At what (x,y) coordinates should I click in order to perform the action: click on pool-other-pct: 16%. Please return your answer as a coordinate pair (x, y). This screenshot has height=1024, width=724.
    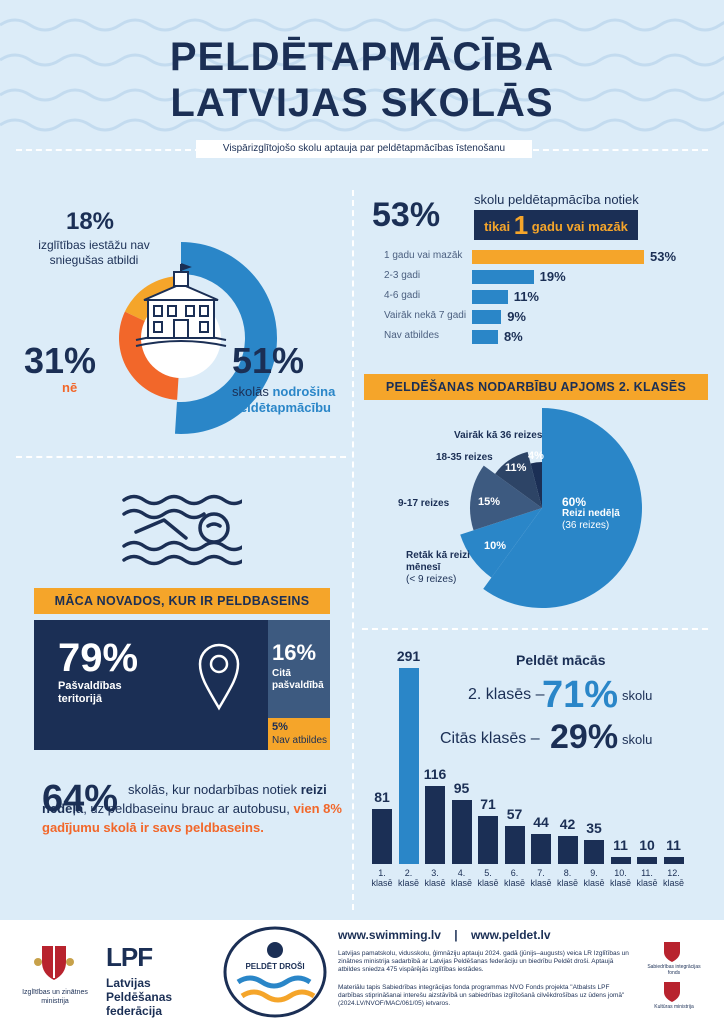
    Looking at the image, I should click on (294, 652).